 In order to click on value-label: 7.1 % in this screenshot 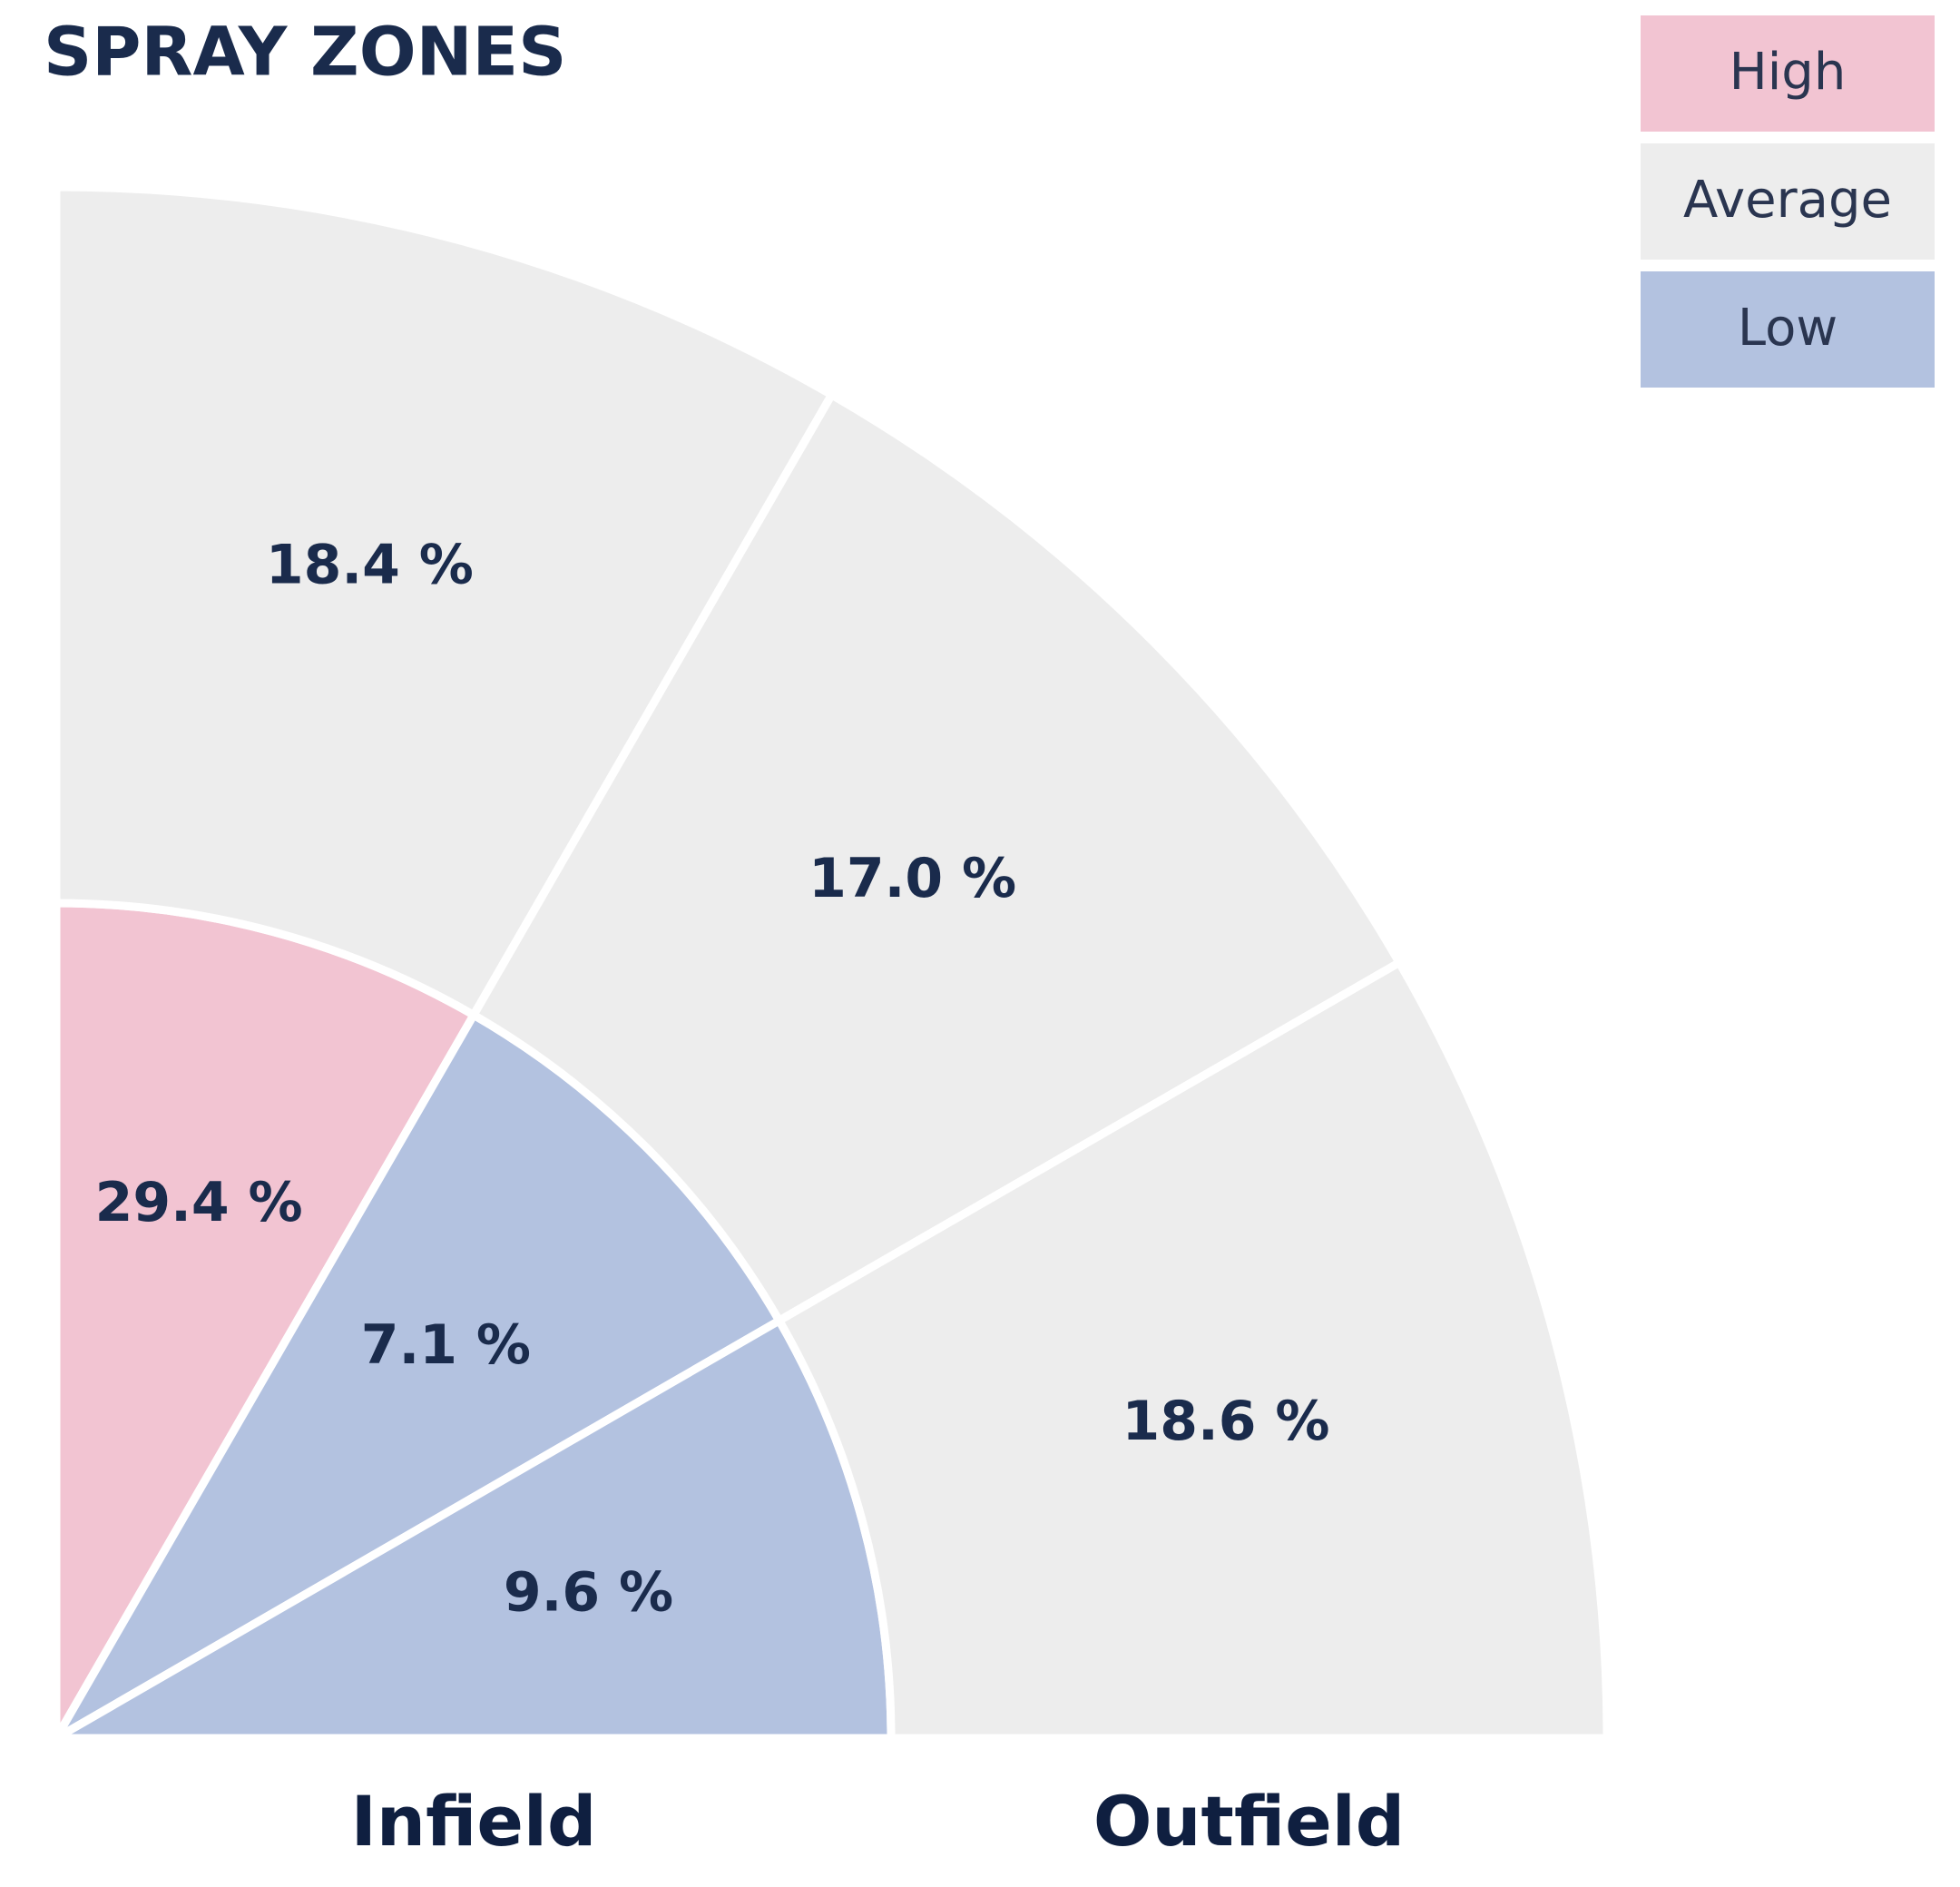, I will do `click(446, 1345)`.